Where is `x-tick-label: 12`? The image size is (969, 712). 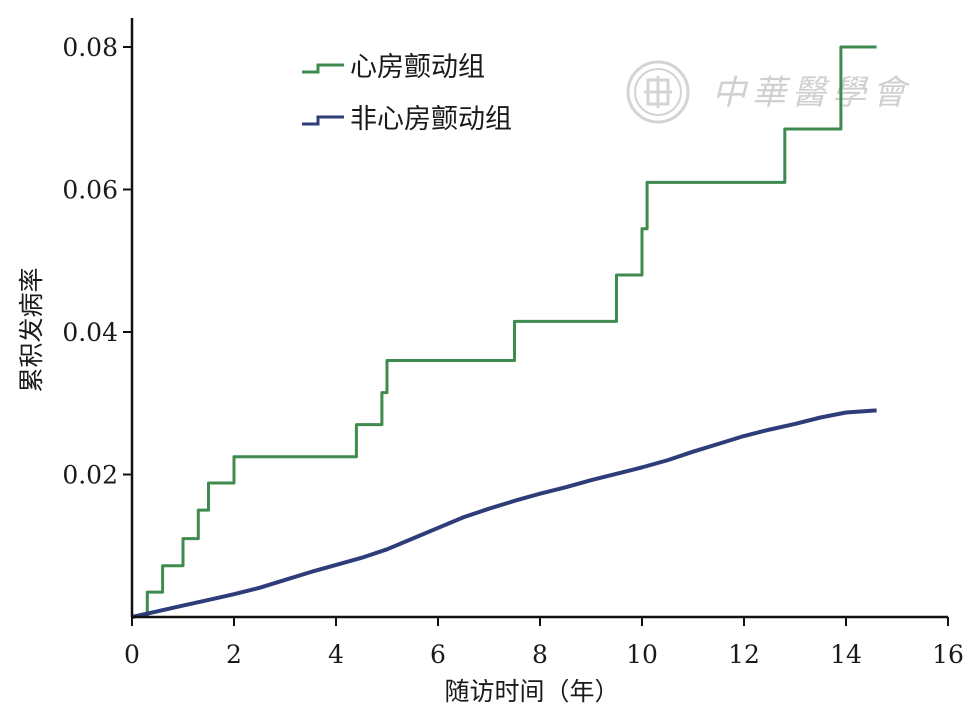 x-tick-label: 12 is located at coordinates (744, 654).